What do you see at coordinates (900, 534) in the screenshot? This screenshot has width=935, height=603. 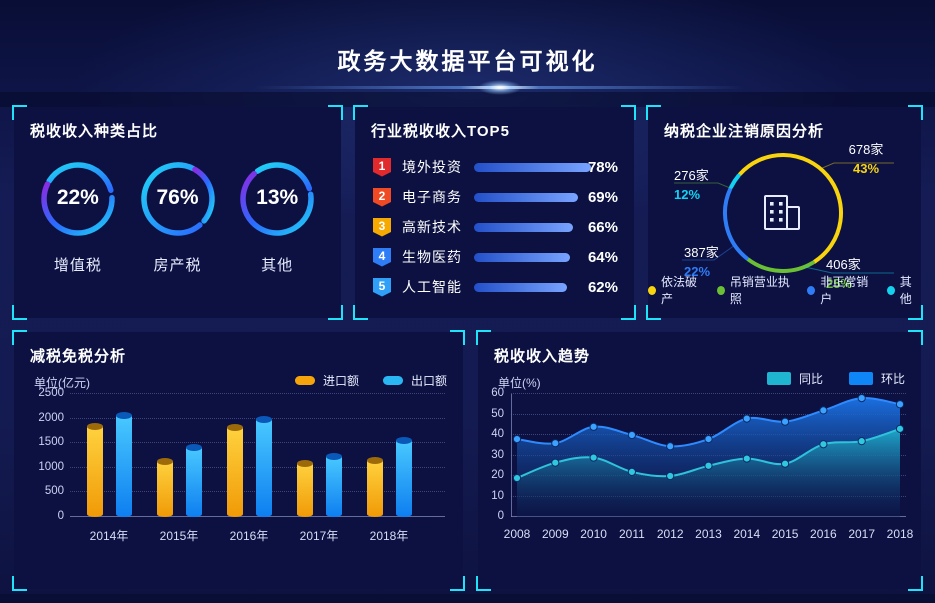 I see `x-tick-label: 2018` at bounding box center [900, 534].